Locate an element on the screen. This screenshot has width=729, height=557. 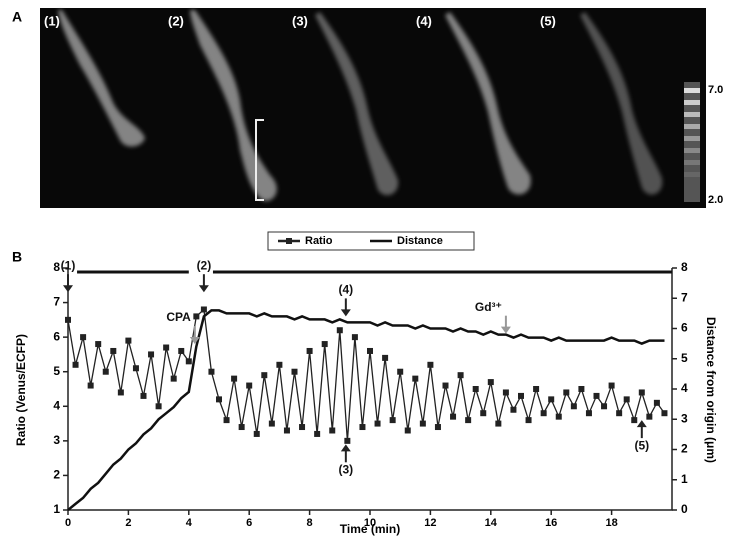
x-tick-label: 12 is located at coordinates (430, 523).